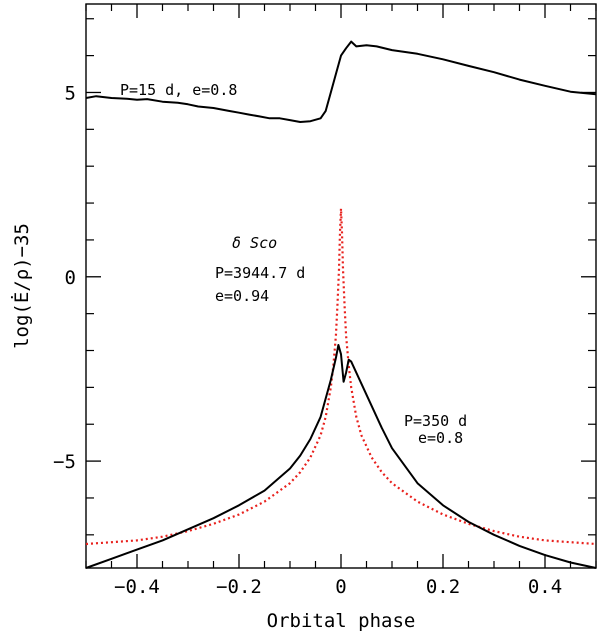  Describe the element at coordinates (239, 587) in the screenshot. I see `x-tick-label: −0.2` at that location.